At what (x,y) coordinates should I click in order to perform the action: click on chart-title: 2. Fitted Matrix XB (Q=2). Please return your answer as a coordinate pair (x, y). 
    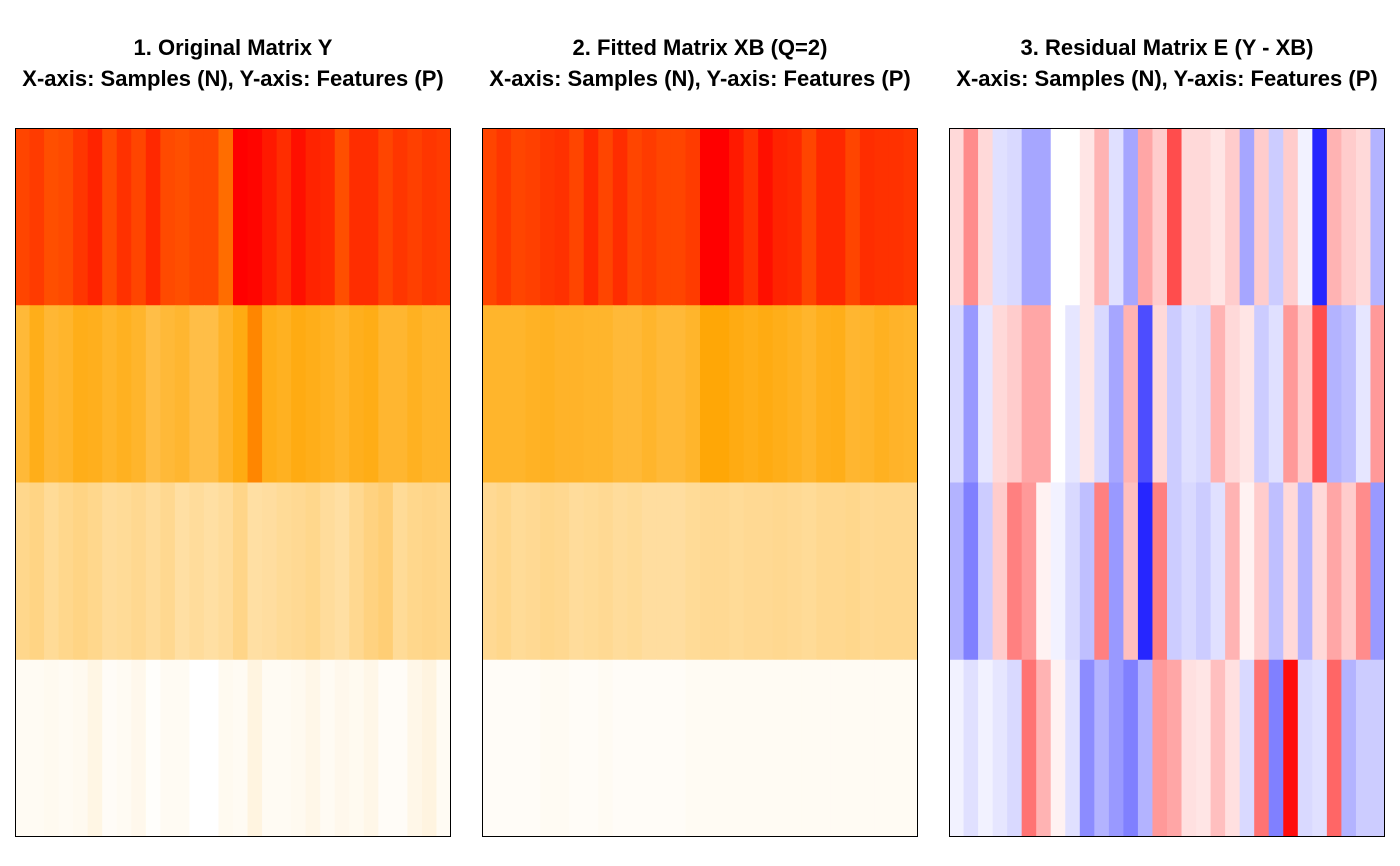
    Looking at the image, I should click on (700, 47).